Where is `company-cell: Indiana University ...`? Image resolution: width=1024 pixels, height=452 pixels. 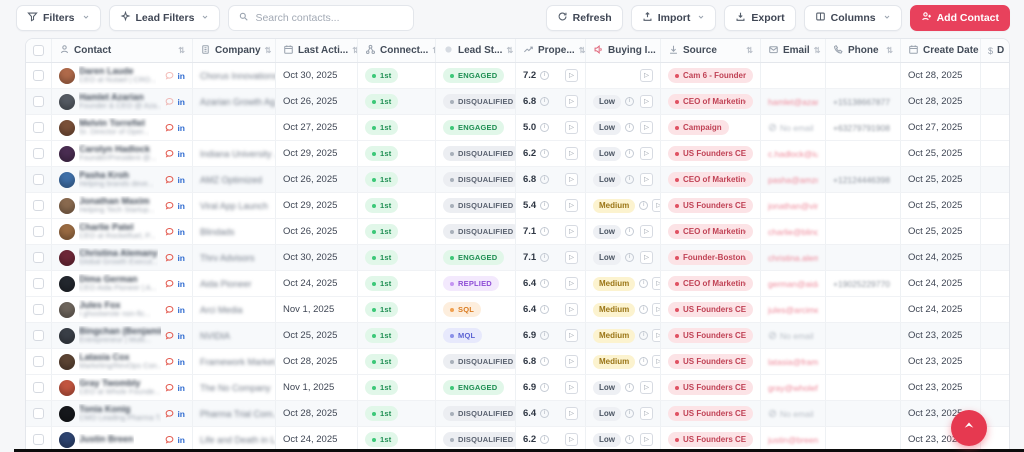
company-cell: Indiana University ... is located at coordinates (234, 153).